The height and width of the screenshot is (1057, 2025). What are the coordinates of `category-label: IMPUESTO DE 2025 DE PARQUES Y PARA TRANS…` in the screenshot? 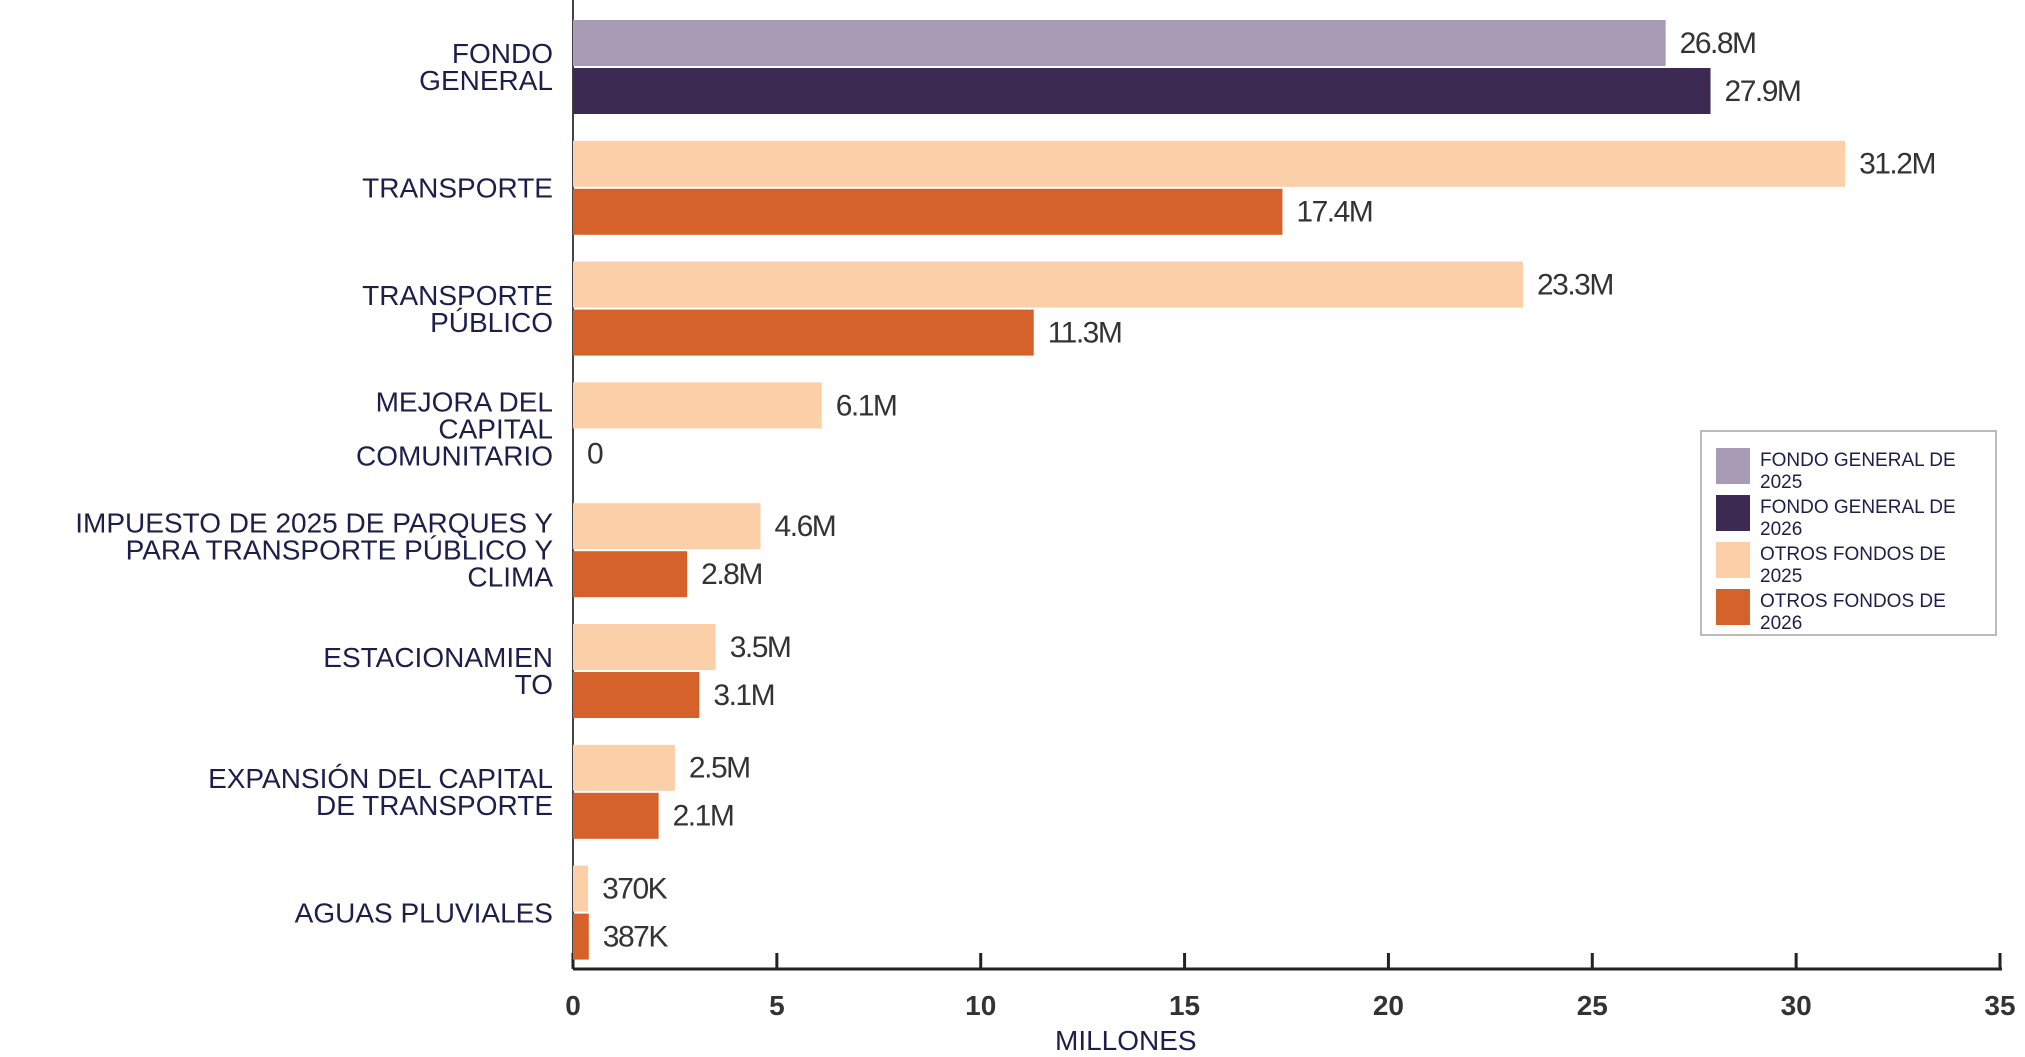 It's located at (314, 550).